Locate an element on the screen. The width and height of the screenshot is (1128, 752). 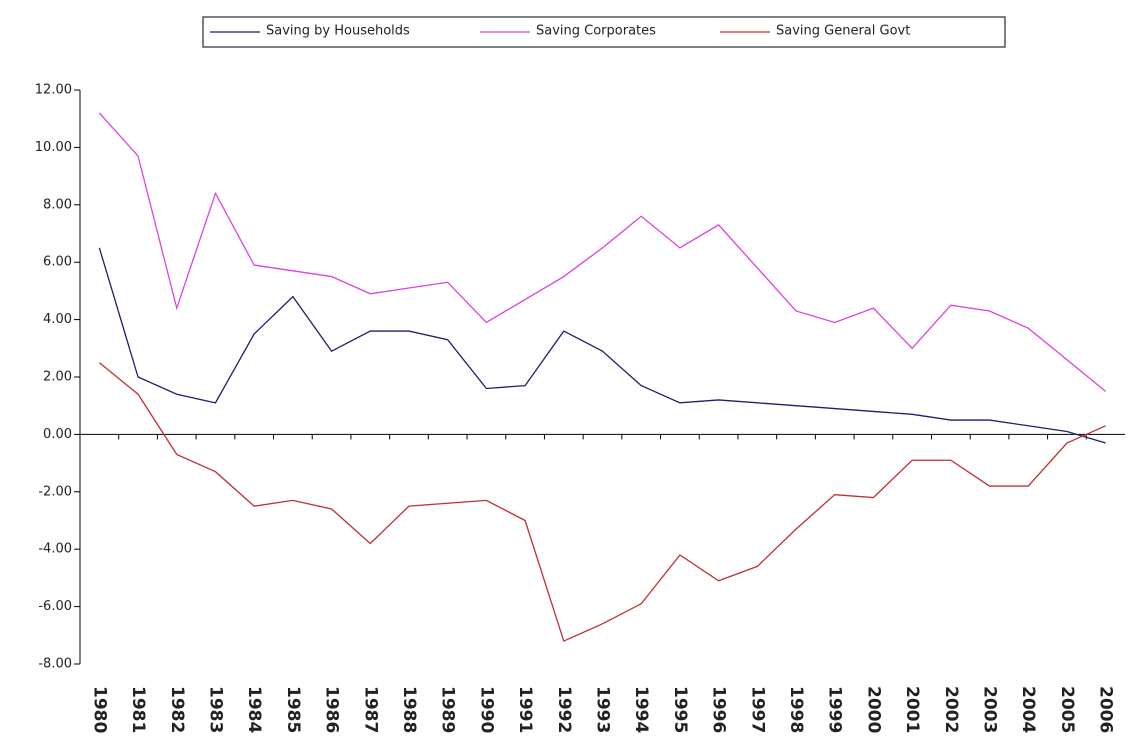
x-tick-label: 1983 is located at coordinates (215, 709).